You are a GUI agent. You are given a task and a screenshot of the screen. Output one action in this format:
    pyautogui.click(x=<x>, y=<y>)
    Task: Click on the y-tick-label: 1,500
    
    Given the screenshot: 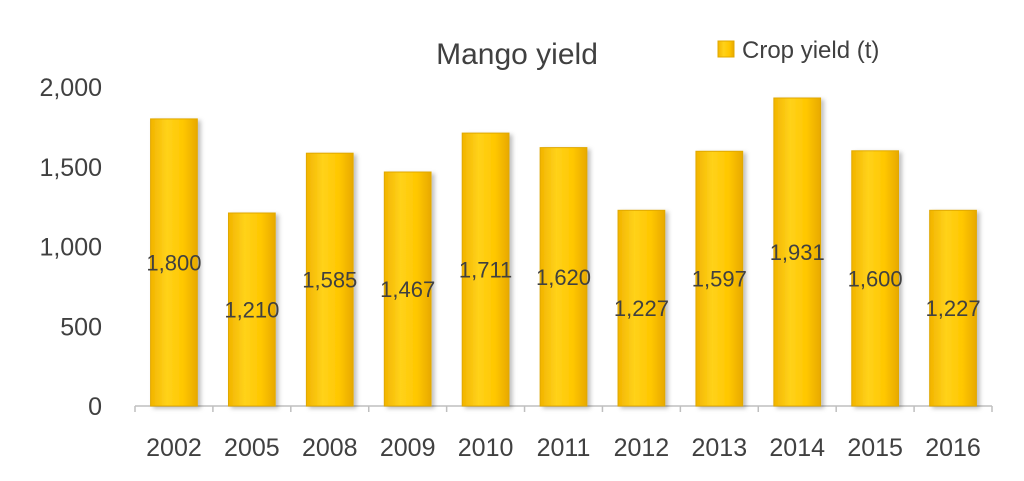 What is the action you would take?
    pyautogui.click(x=70, y=168)
    